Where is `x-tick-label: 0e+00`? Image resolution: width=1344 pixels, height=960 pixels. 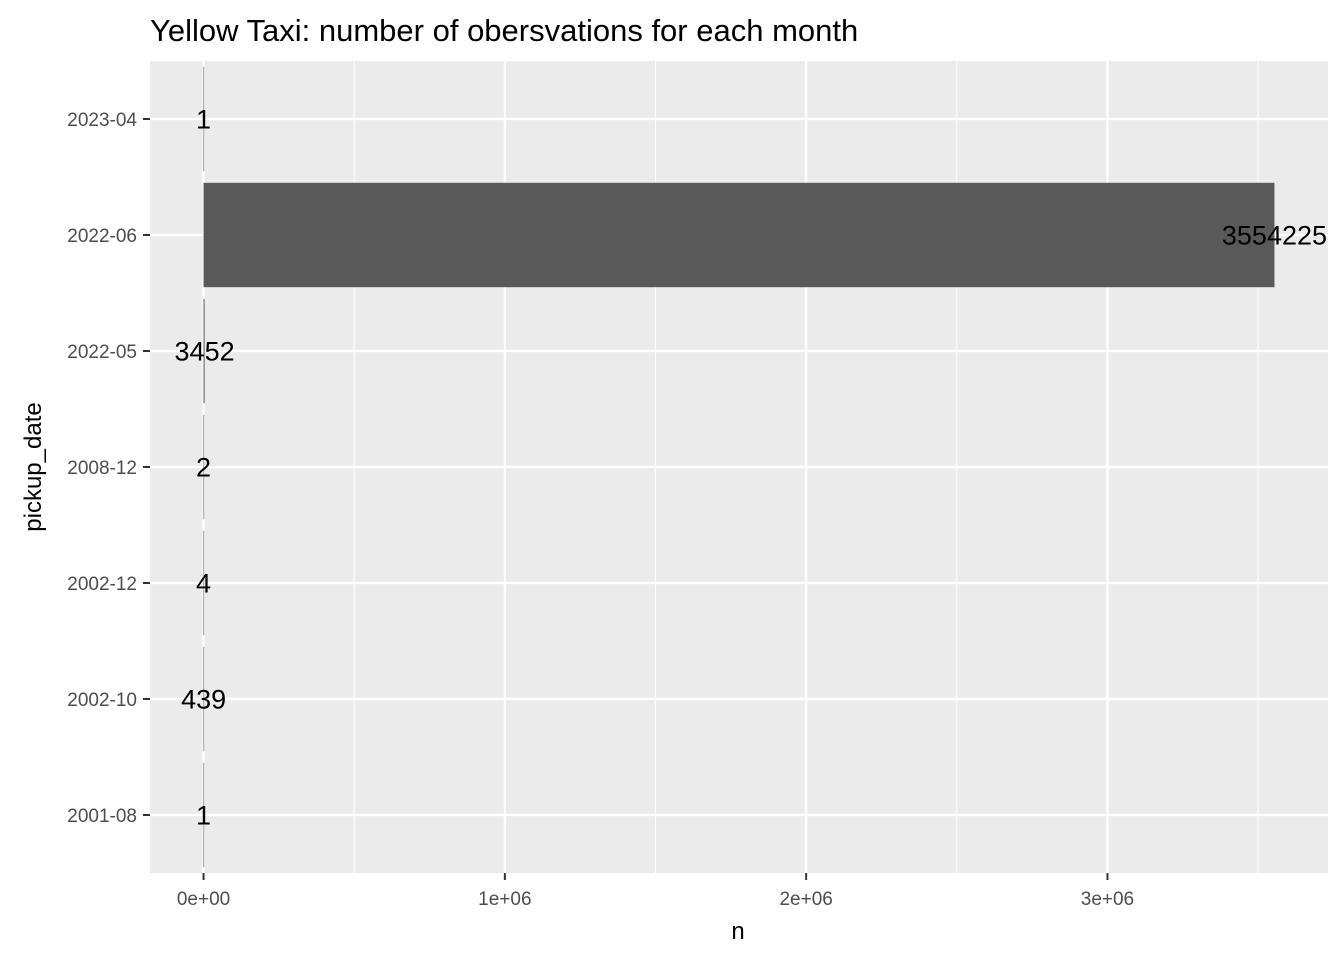
x-tick-label: 0e+00 is located at coordinates (203, 899).